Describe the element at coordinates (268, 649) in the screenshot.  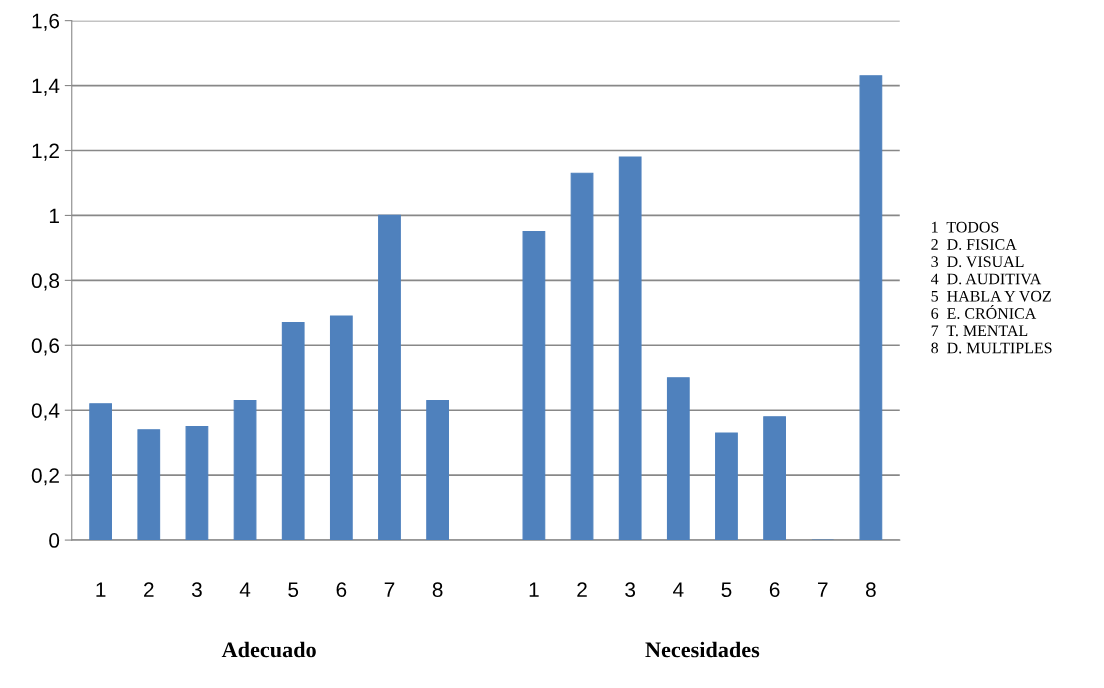
I see `text: Adecuado` at that location.